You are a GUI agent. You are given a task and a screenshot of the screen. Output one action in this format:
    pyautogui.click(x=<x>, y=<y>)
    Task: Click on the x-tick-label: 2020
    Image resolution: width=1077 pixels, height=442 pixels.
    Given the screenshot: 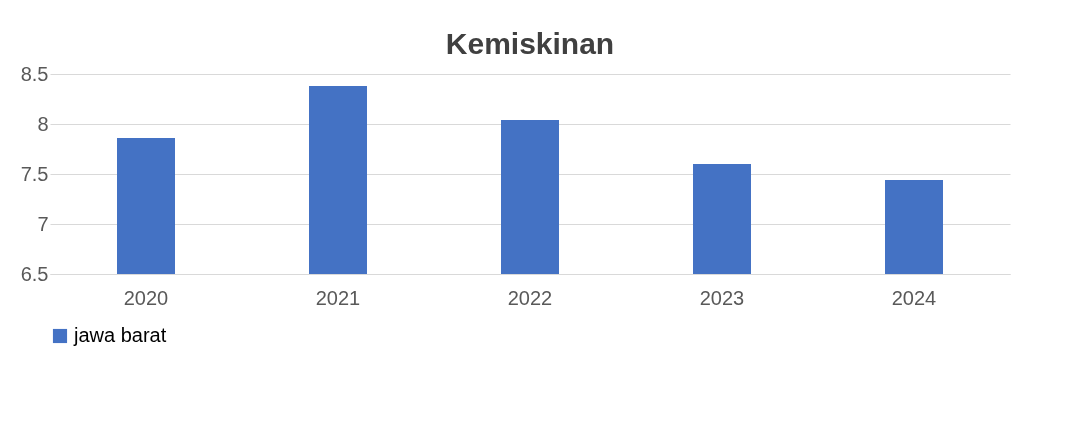 What is the action you would take?
    pyautogui.click(x=146, y=297)
    